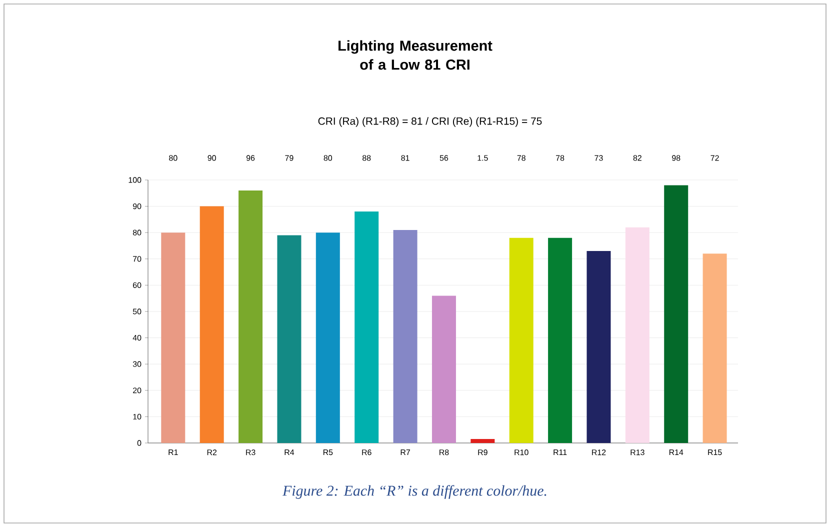 The height and width of the screenshot is (527, 830). Describe the element at coordinates (430, 122) in the screenshot. I see `chart-subtitle: CRI (Ra) (R1-R8) = 81 / CRI (Re) (R1-R15) = 75` at that location.